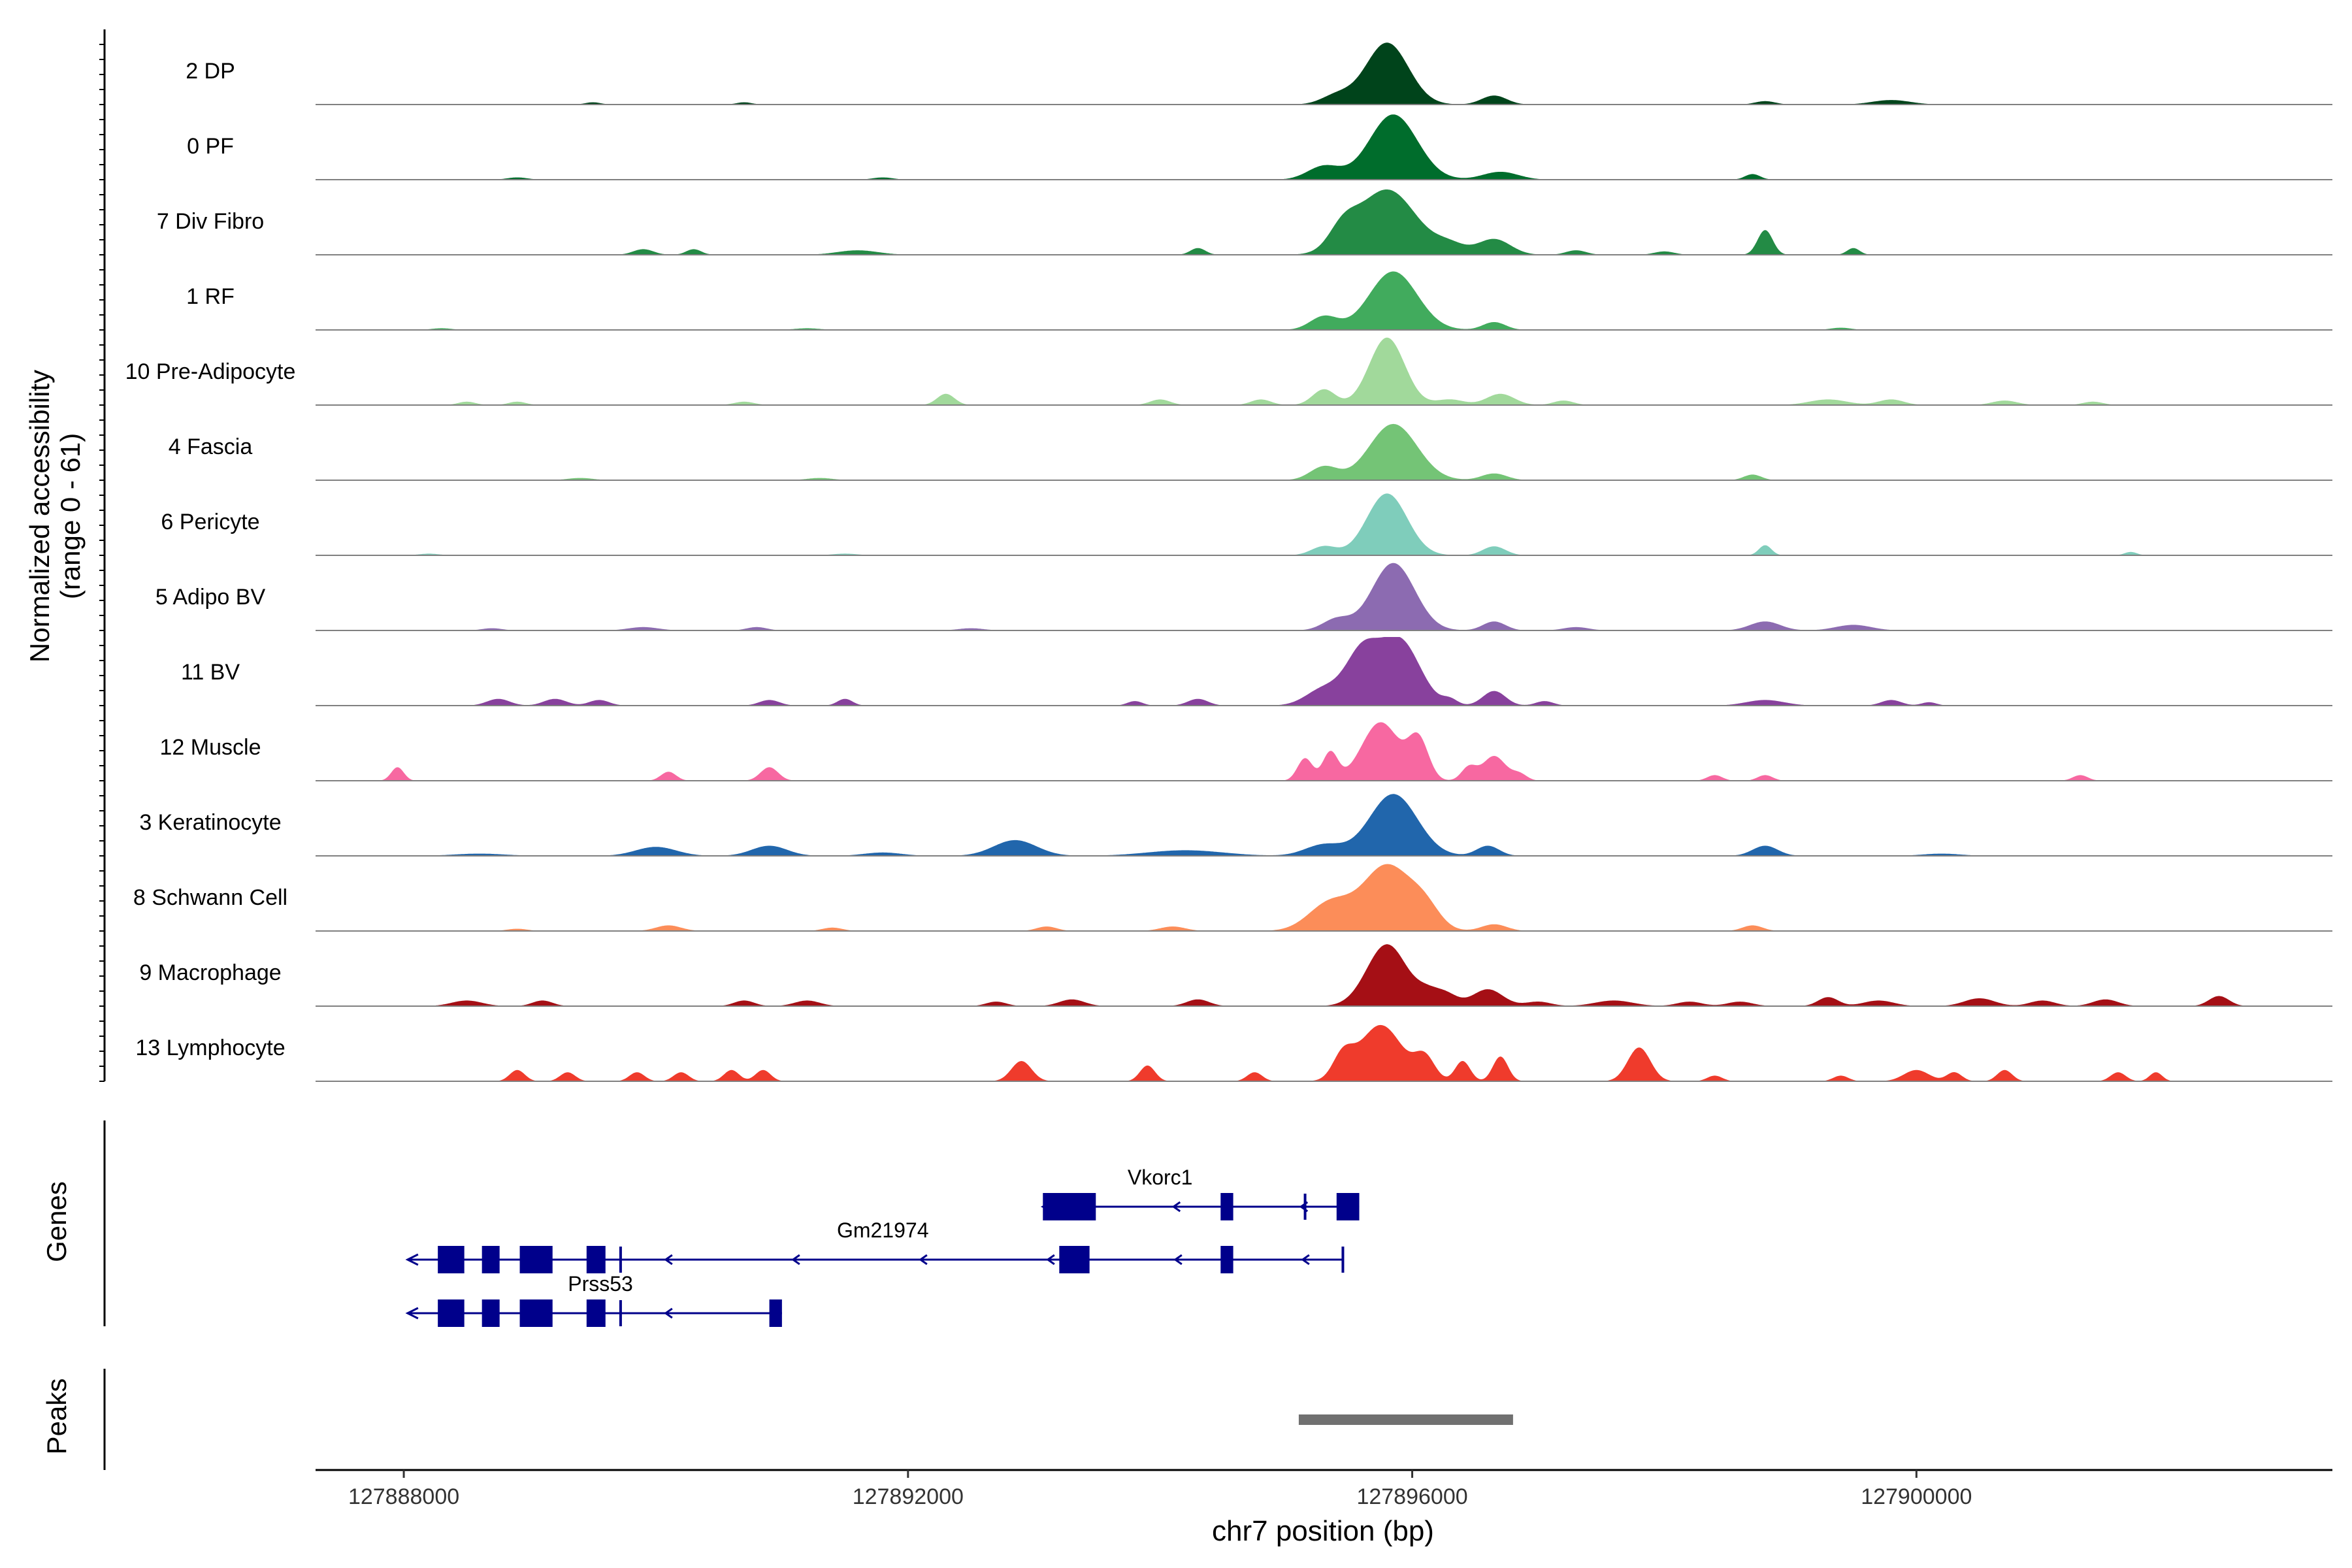  Describe the element at coordinates (70, 516) in the screenshot. I see `y-axis-title-line2: (range 0 - 61)` at that location.